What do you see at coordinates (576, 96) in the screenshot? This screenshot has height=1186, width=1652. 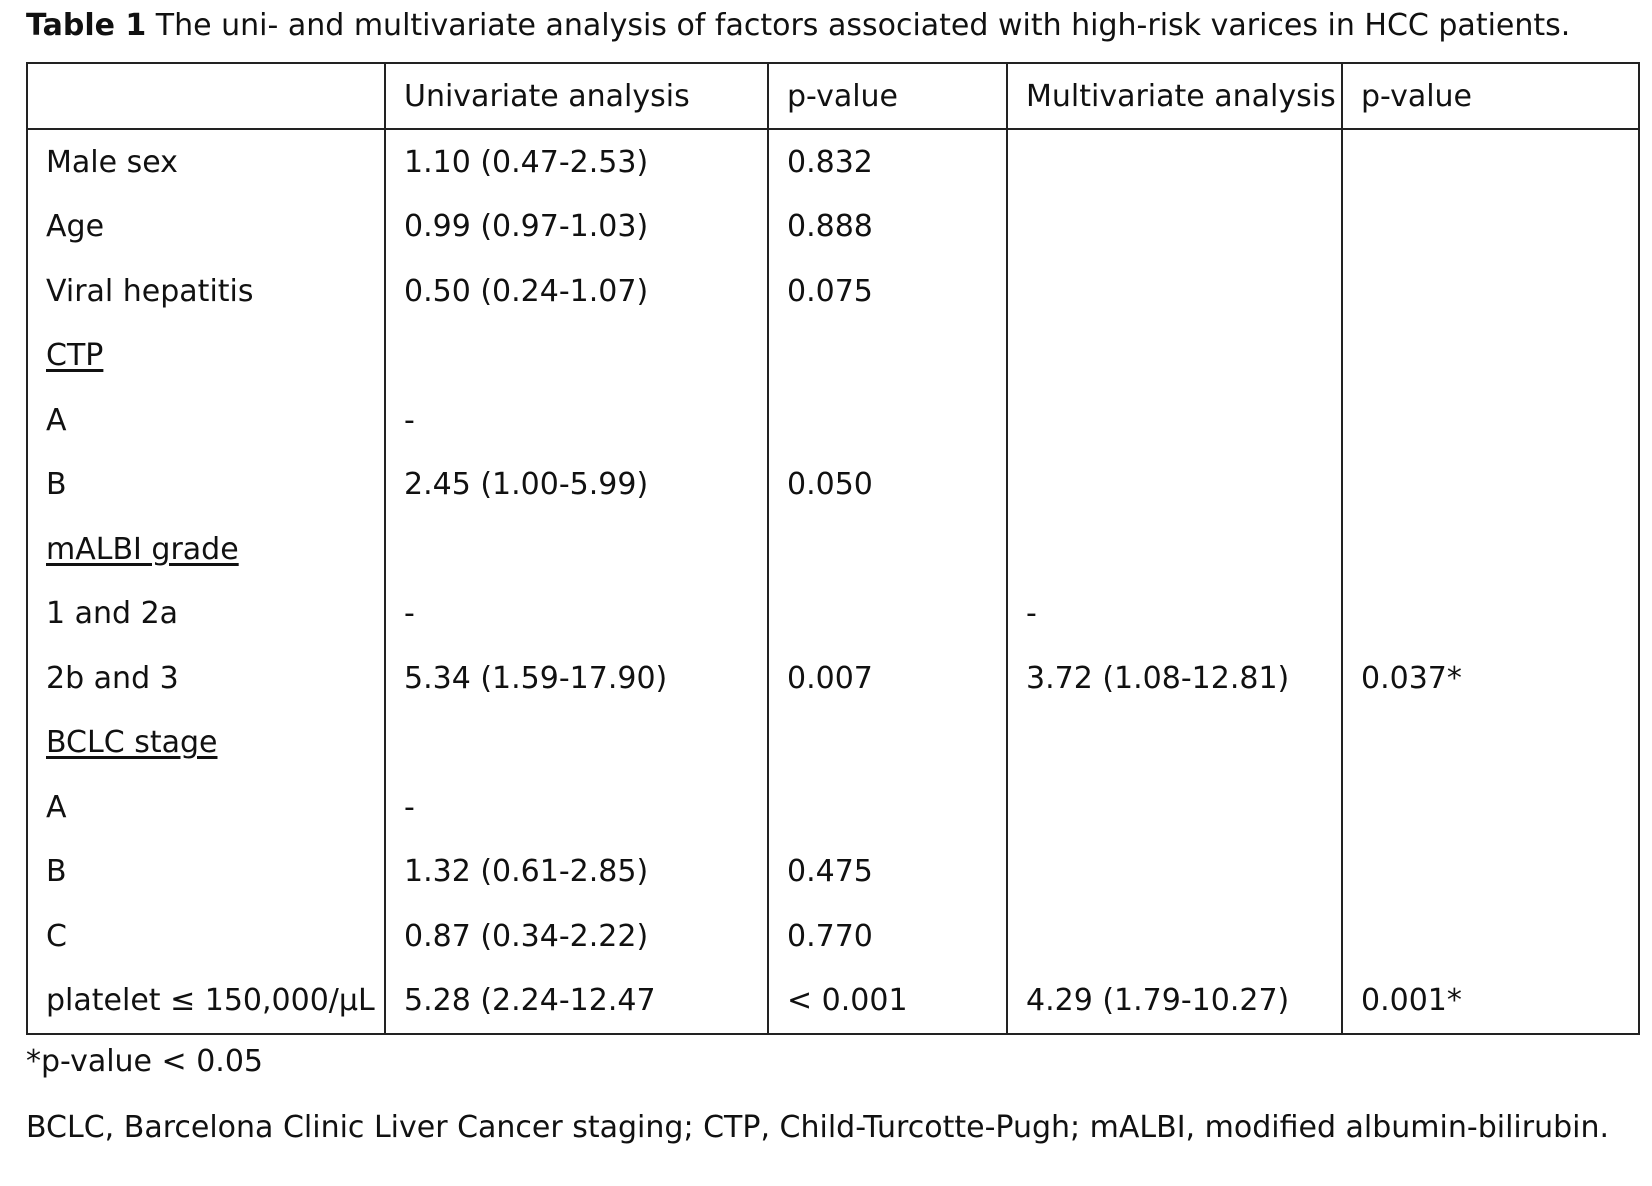 I see `column-header-univariate: Univariate analysis` at bounding box center [576, 96].